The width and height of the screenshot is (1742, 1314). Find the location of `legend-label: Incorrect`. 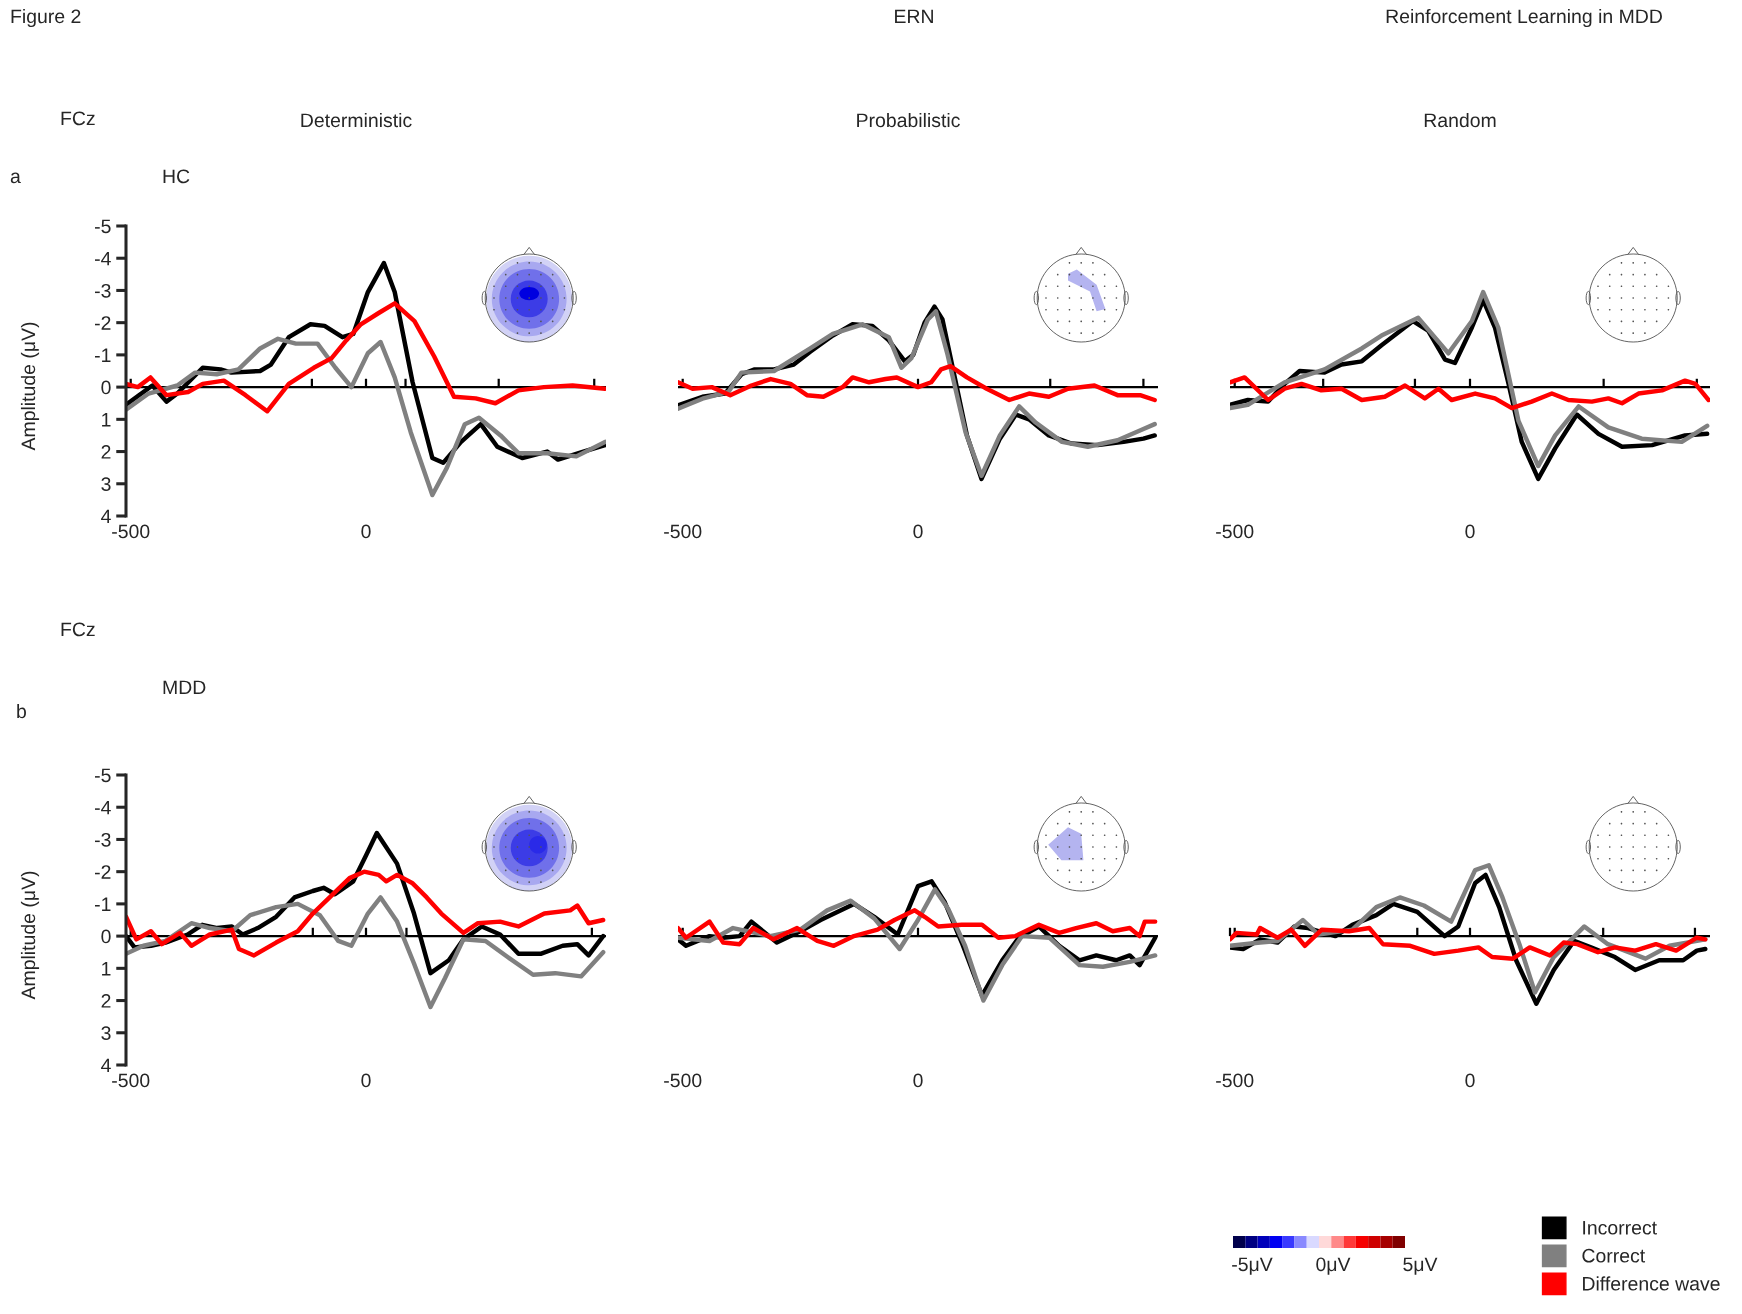

legend-label: Incorrect is located at coordinates (1620, 1228).